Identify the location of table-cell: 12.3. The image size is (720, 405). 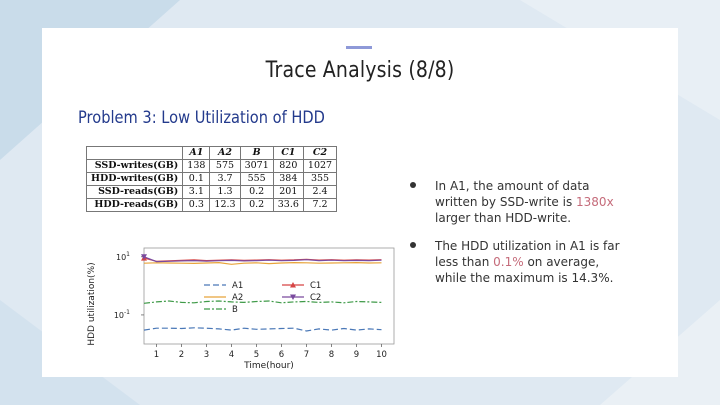
(225, 205).